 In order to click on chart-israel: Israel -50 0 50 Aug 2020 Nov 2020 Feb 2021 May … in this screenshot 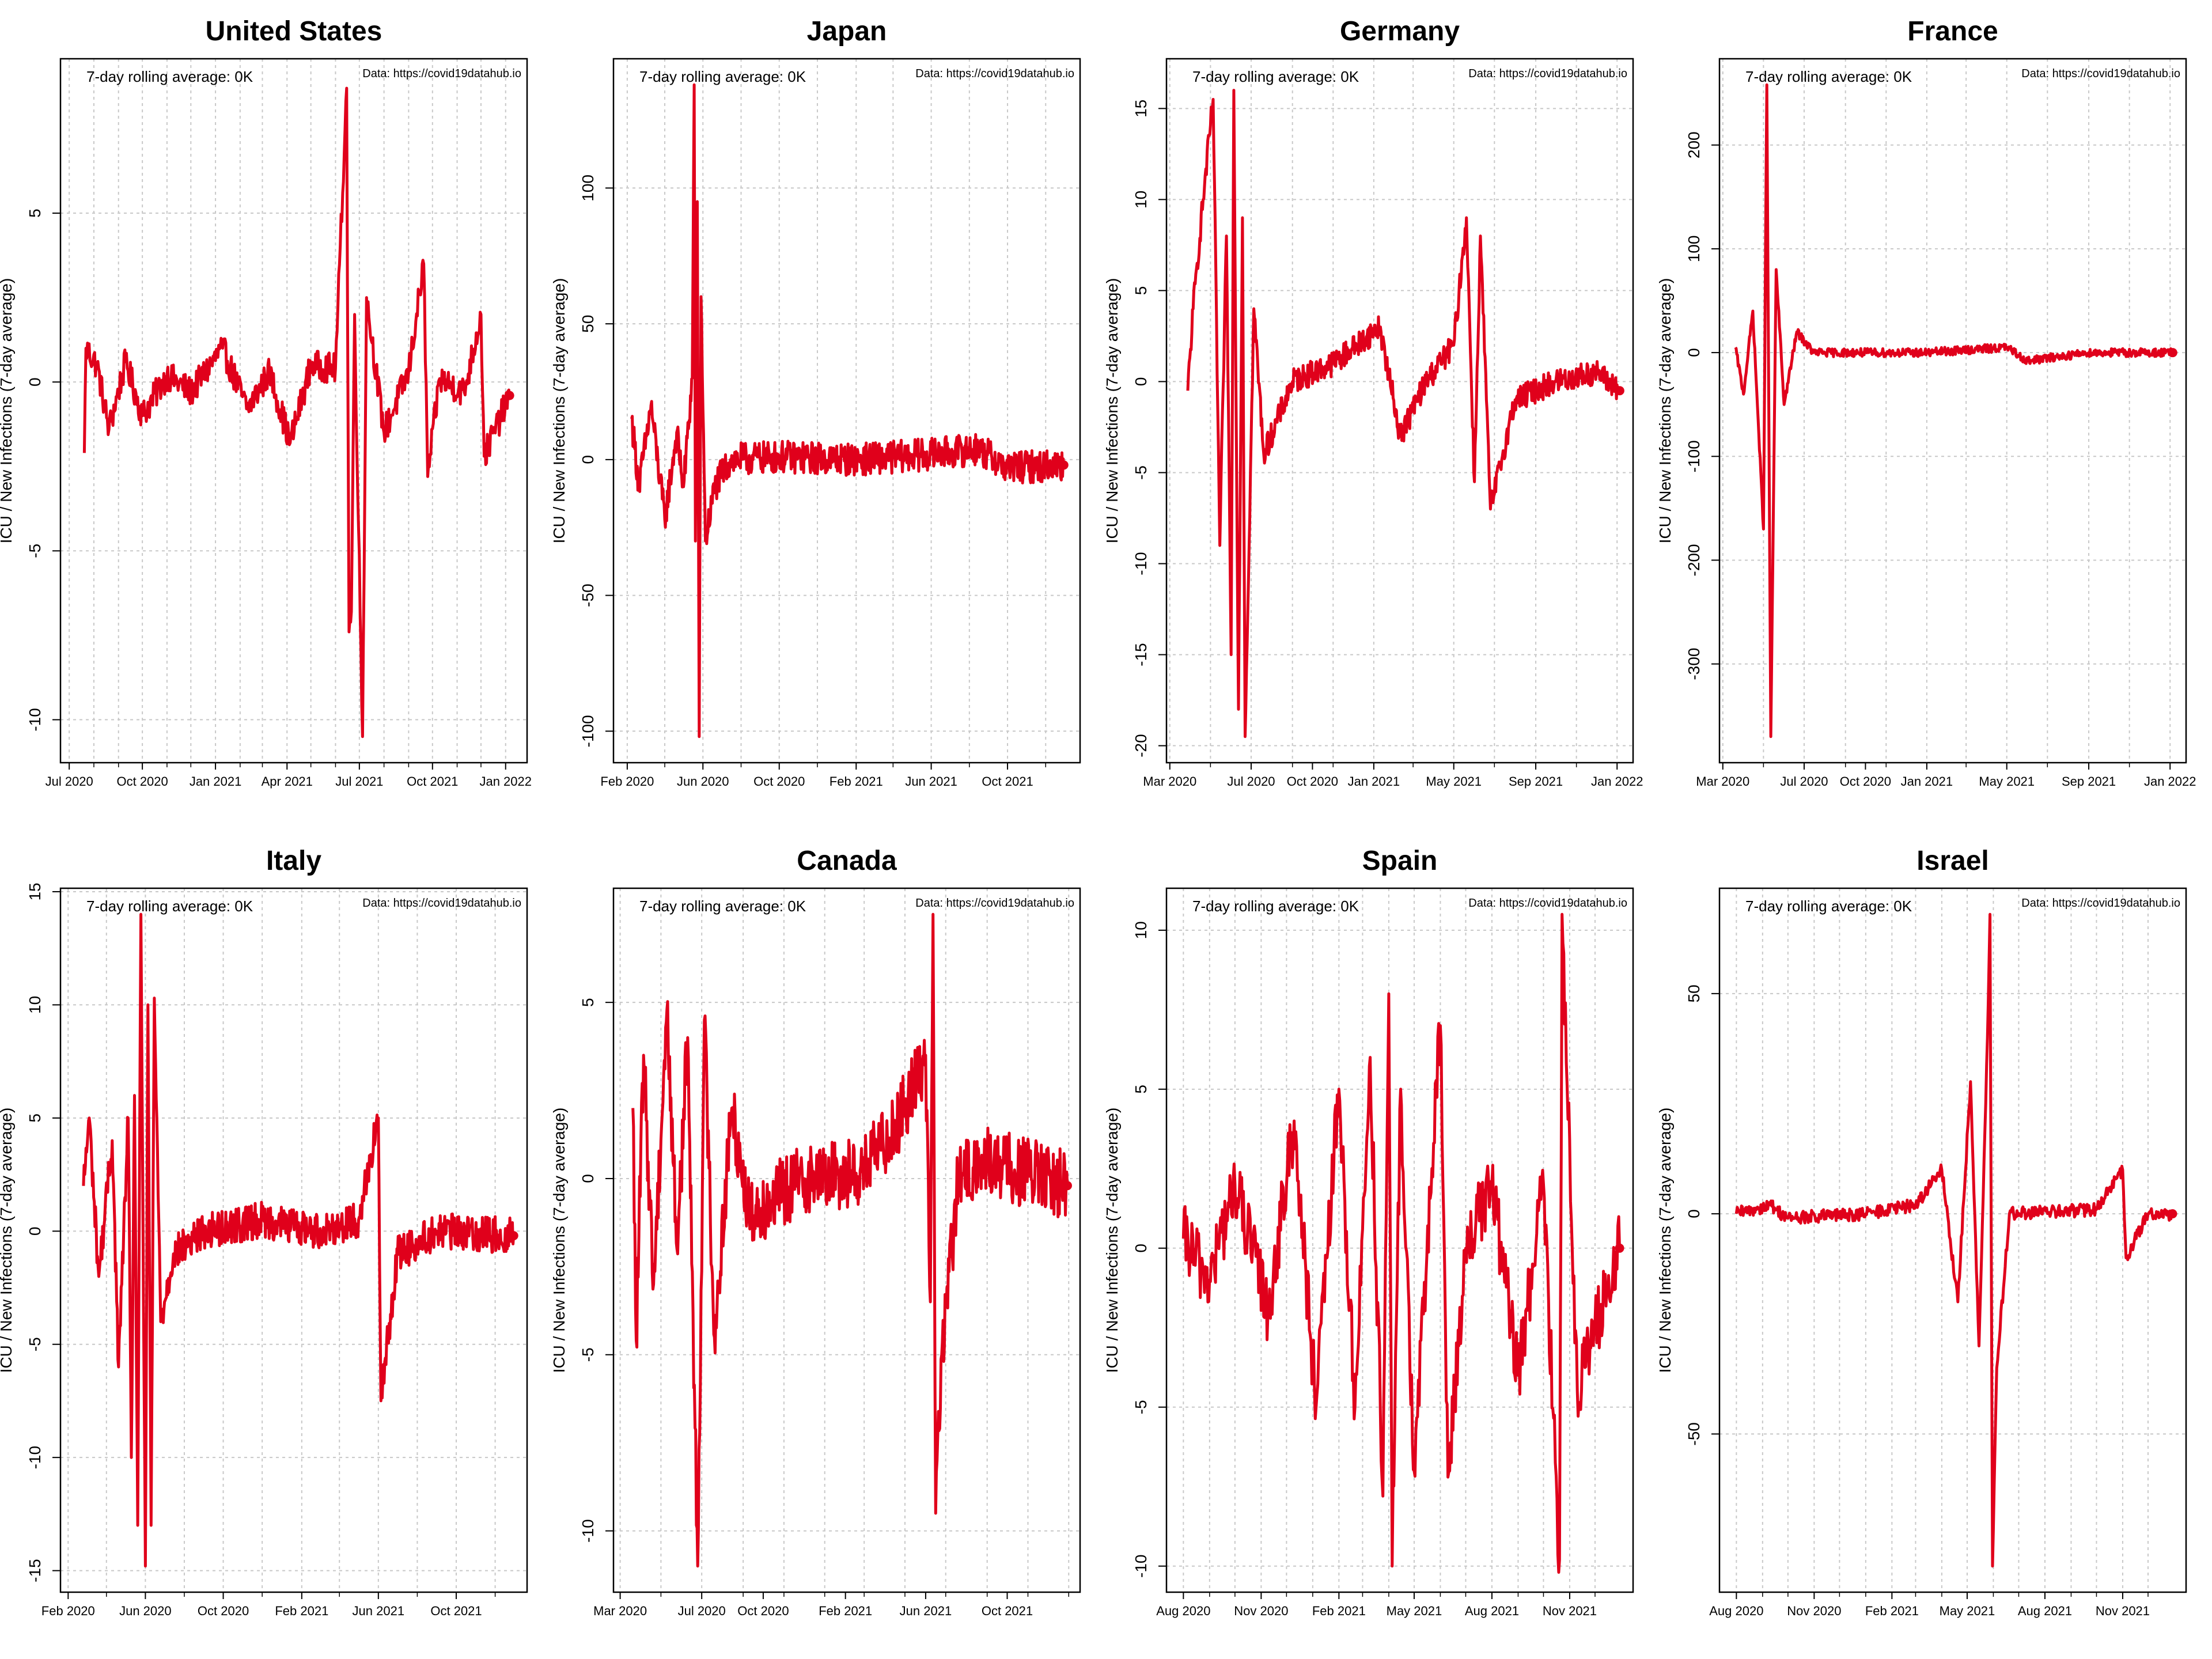, I will do `click(1921, 1232)`.